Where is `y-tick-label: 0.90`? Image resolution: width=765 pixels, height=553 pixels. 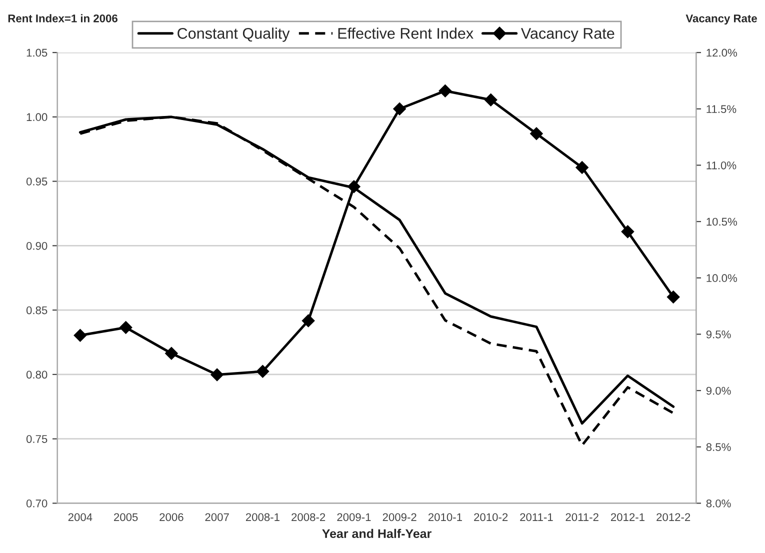
y-tick-label: 0.90 is located at coordinates (37, 246).